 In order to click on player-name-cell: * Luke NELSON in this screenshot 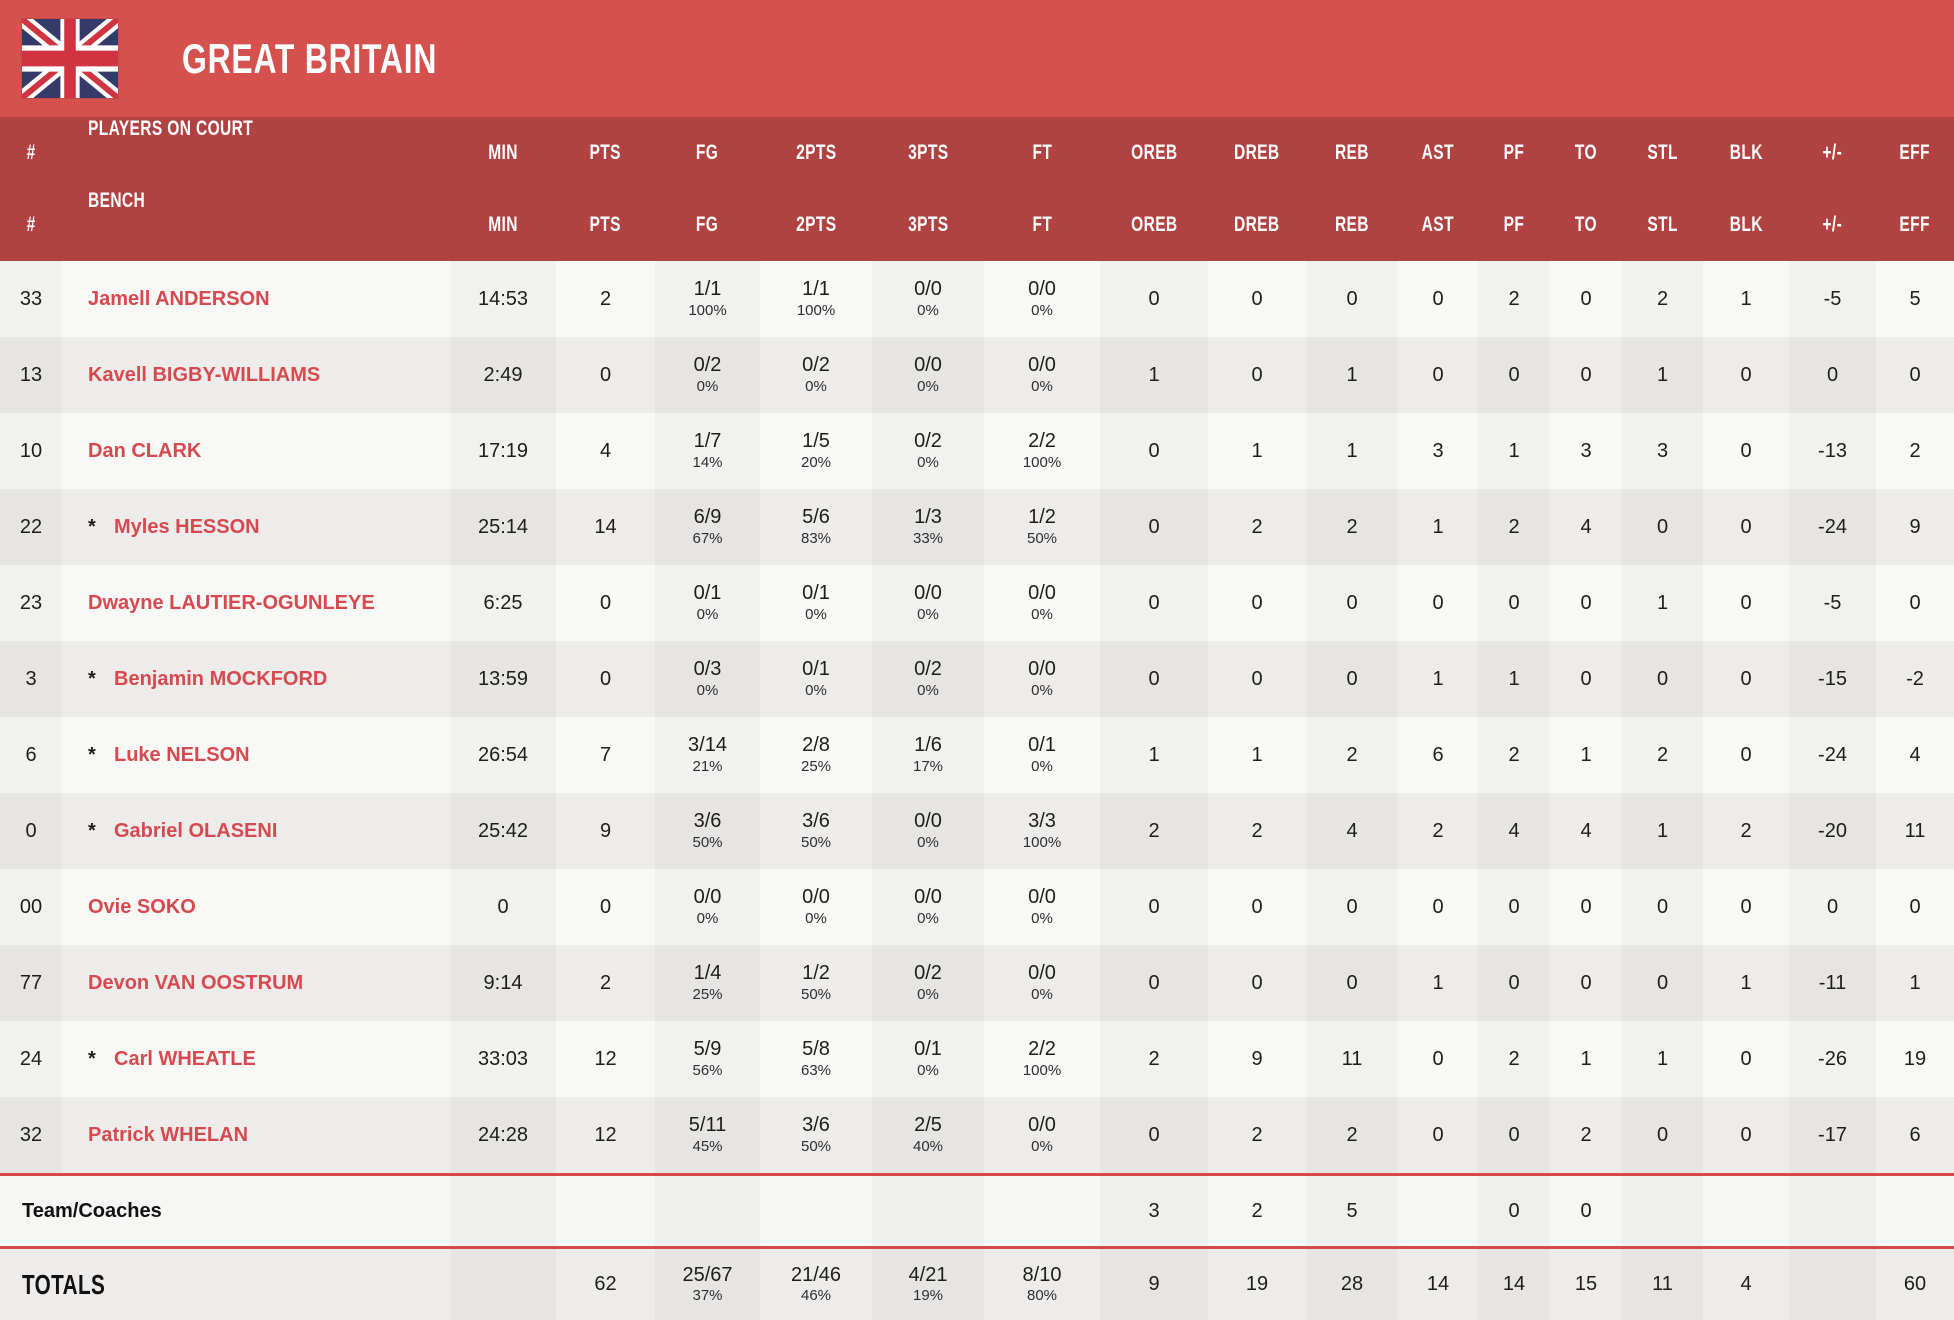, I will do `click(256, 755)`.